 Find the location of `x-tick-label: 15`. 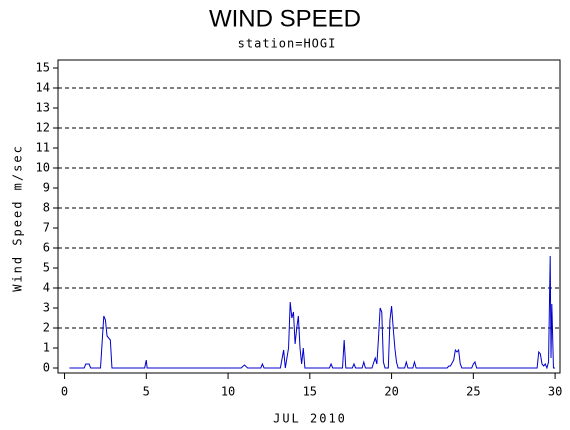

x-tick-label: 15 is located at coordinates (310, 392).